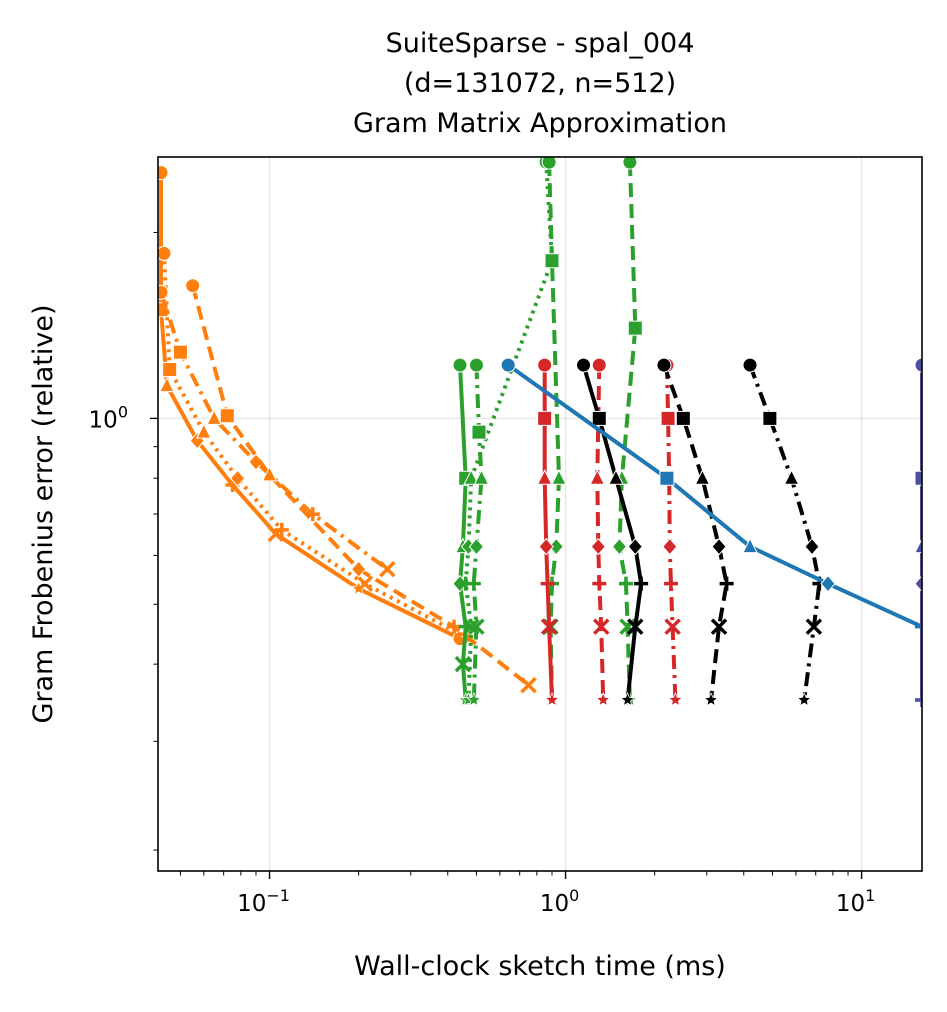 The height and width of the screenshot is (1012, 947). I want to click on series-1-line, so click(316, 447).